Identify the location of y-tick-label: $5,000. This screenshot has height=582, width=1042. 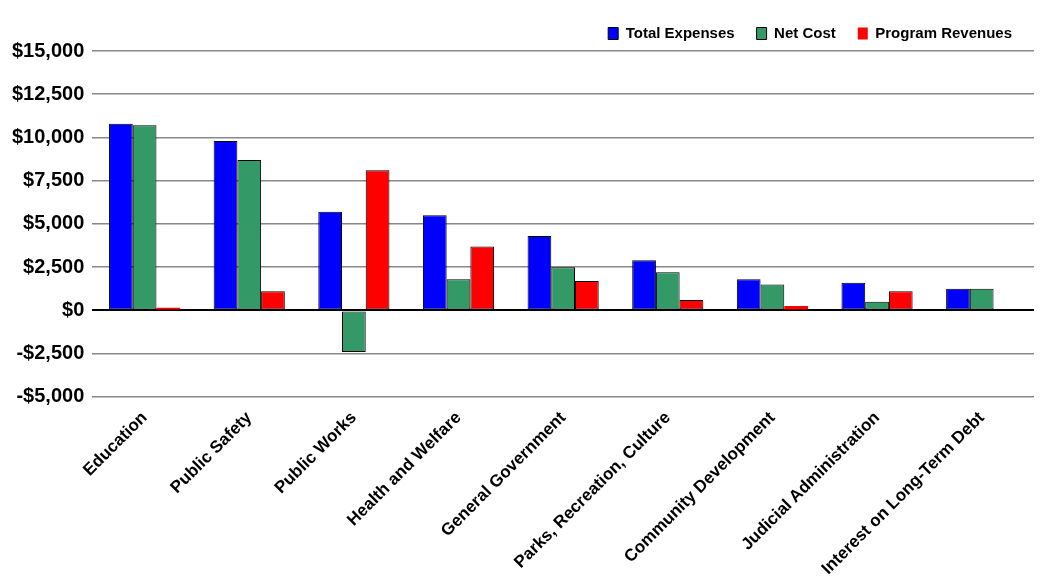
(54, 222).